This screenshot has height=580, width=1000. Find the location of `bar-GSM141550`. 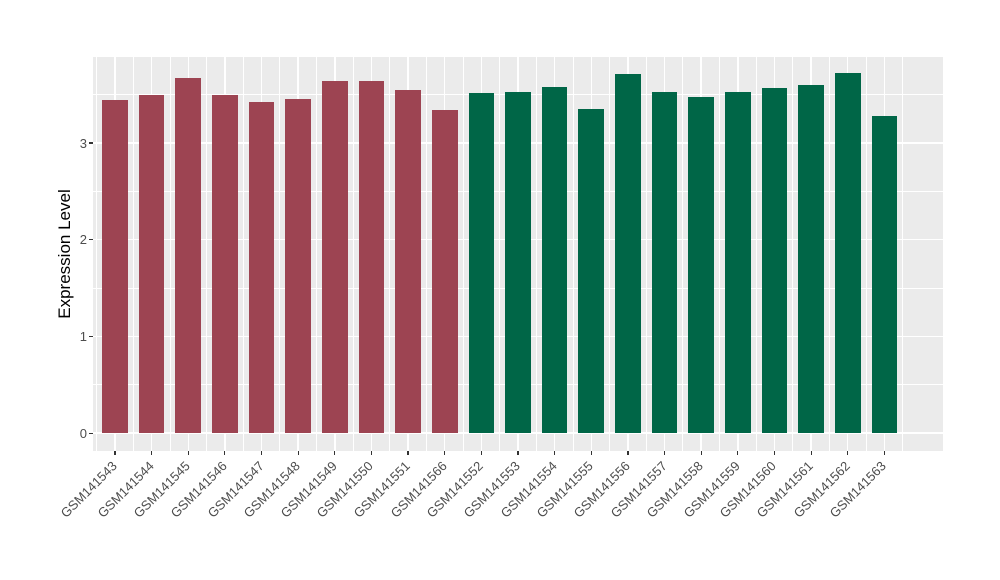

bar-GSM141550 is located at coordinates (371, 257).